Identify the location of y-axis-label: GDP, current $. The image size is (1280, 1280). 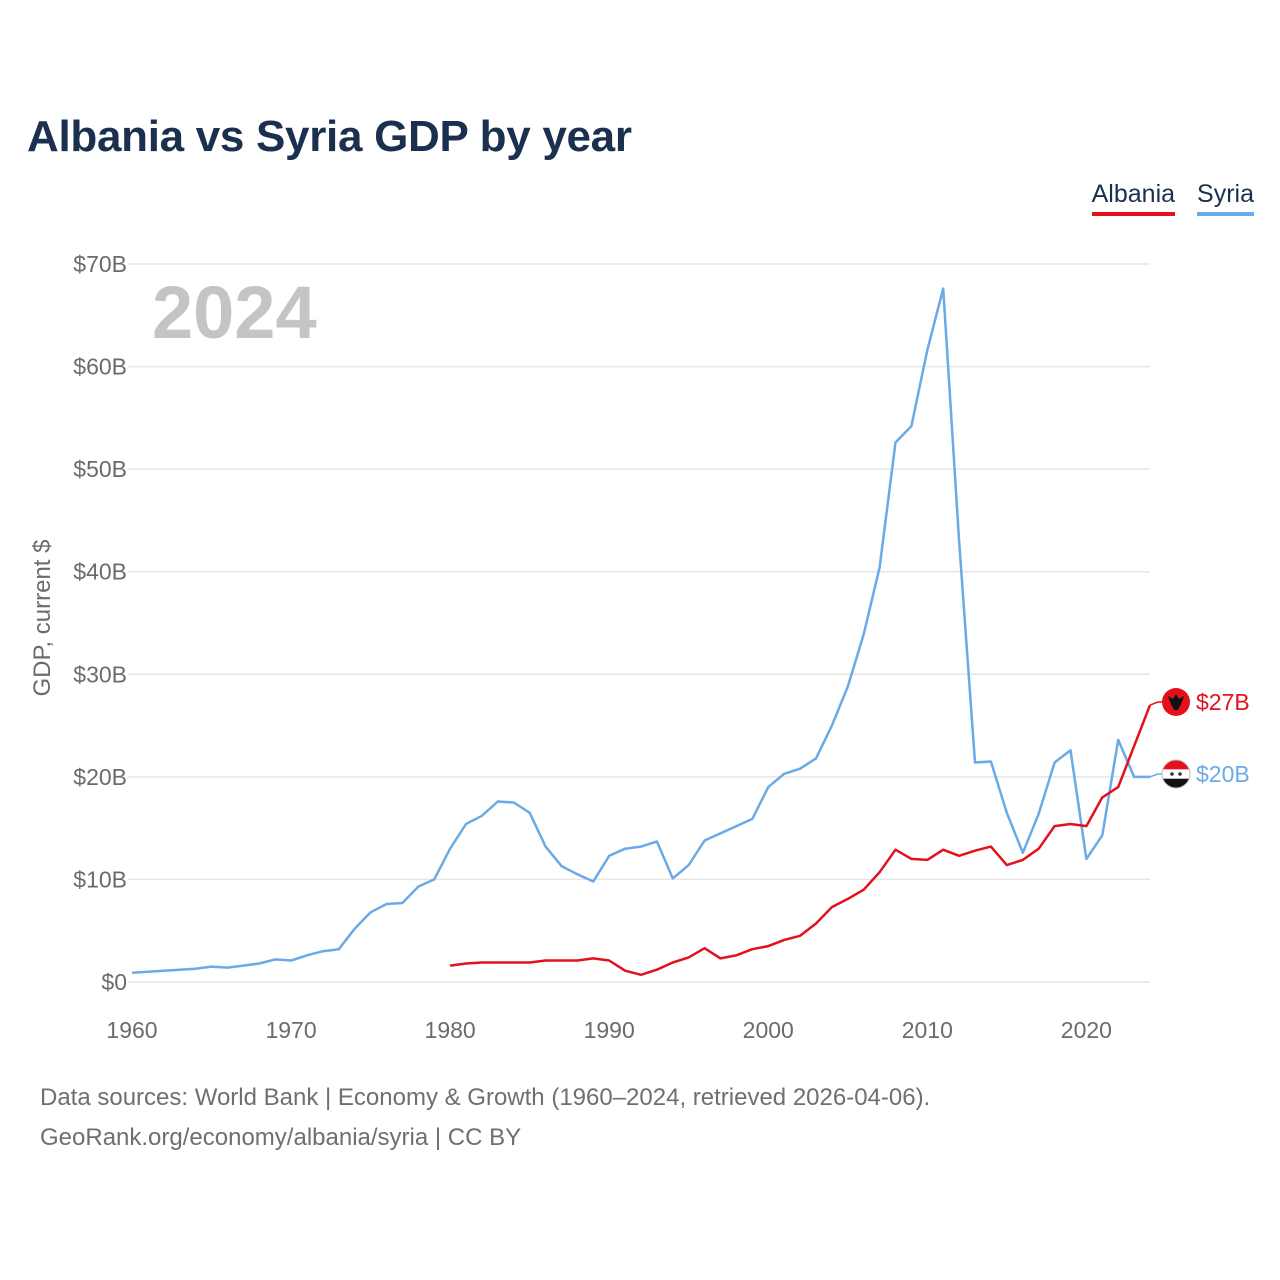
(42, 618).